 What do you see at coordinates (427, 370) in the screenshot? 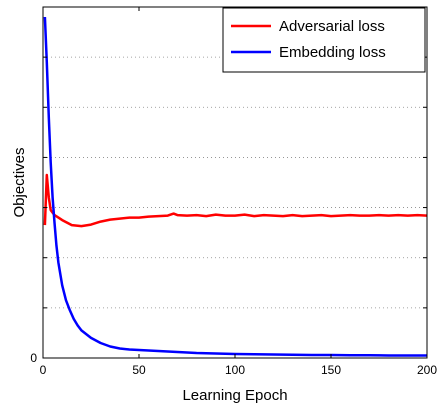
I see `x-tick-label: 200` at bounding box center [427, 370].